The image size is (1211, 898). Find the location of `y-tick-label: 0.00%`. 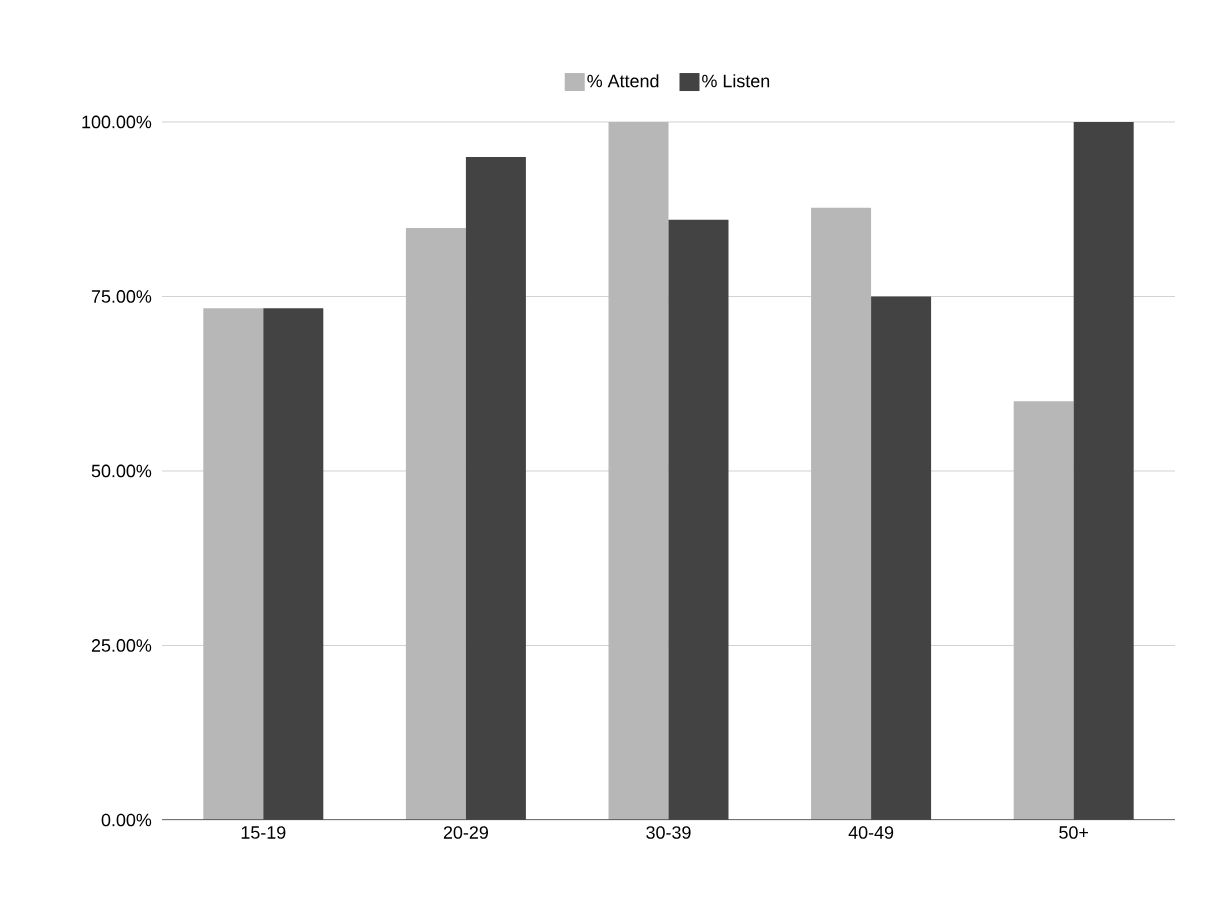

y-tick-label: 0.00% is located at coordinates (126, 820).